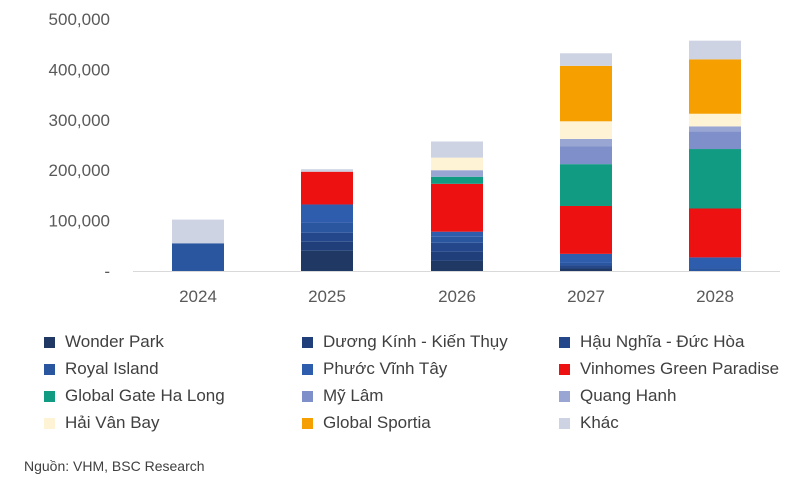 The width and height of the screenshot is (797, 487). Describe the element at coordinates (112, 422) in the screenshot. I see `legend-label: Hải Vân Bay` at that location.